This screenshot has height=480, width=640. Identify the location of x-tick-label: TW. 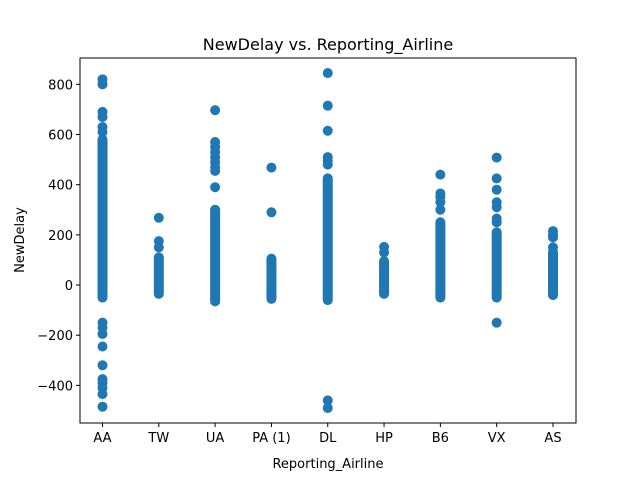
(158, 438).